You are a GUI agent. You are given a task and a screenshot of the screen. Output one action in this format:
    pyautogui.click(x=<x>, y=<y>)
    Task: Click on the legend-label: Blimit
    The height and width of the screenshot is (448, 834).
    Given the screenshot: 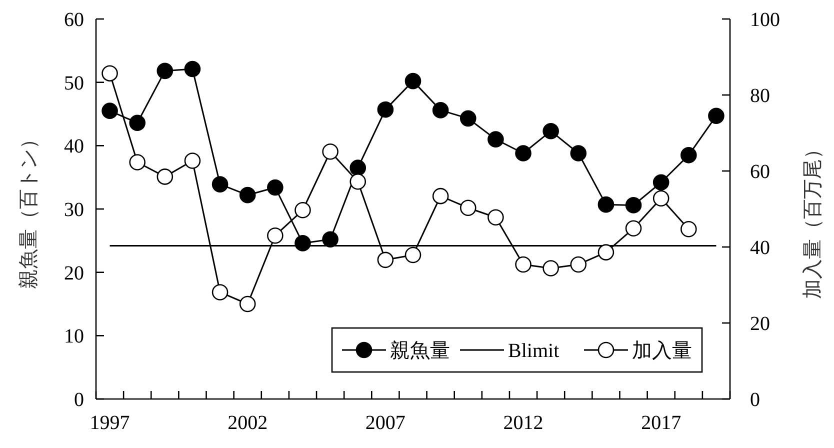 What is the action you would take?
    pyautogui.click(x=534, y=351)
    